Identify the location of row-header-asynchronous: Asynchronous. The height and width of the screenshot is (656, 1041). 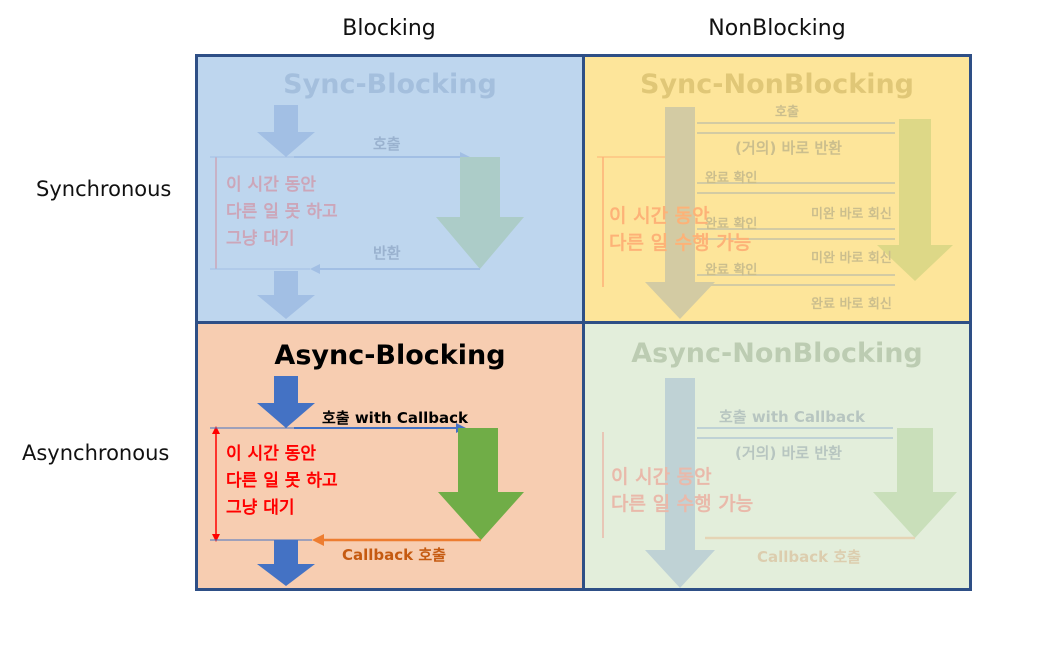
(96, 453).